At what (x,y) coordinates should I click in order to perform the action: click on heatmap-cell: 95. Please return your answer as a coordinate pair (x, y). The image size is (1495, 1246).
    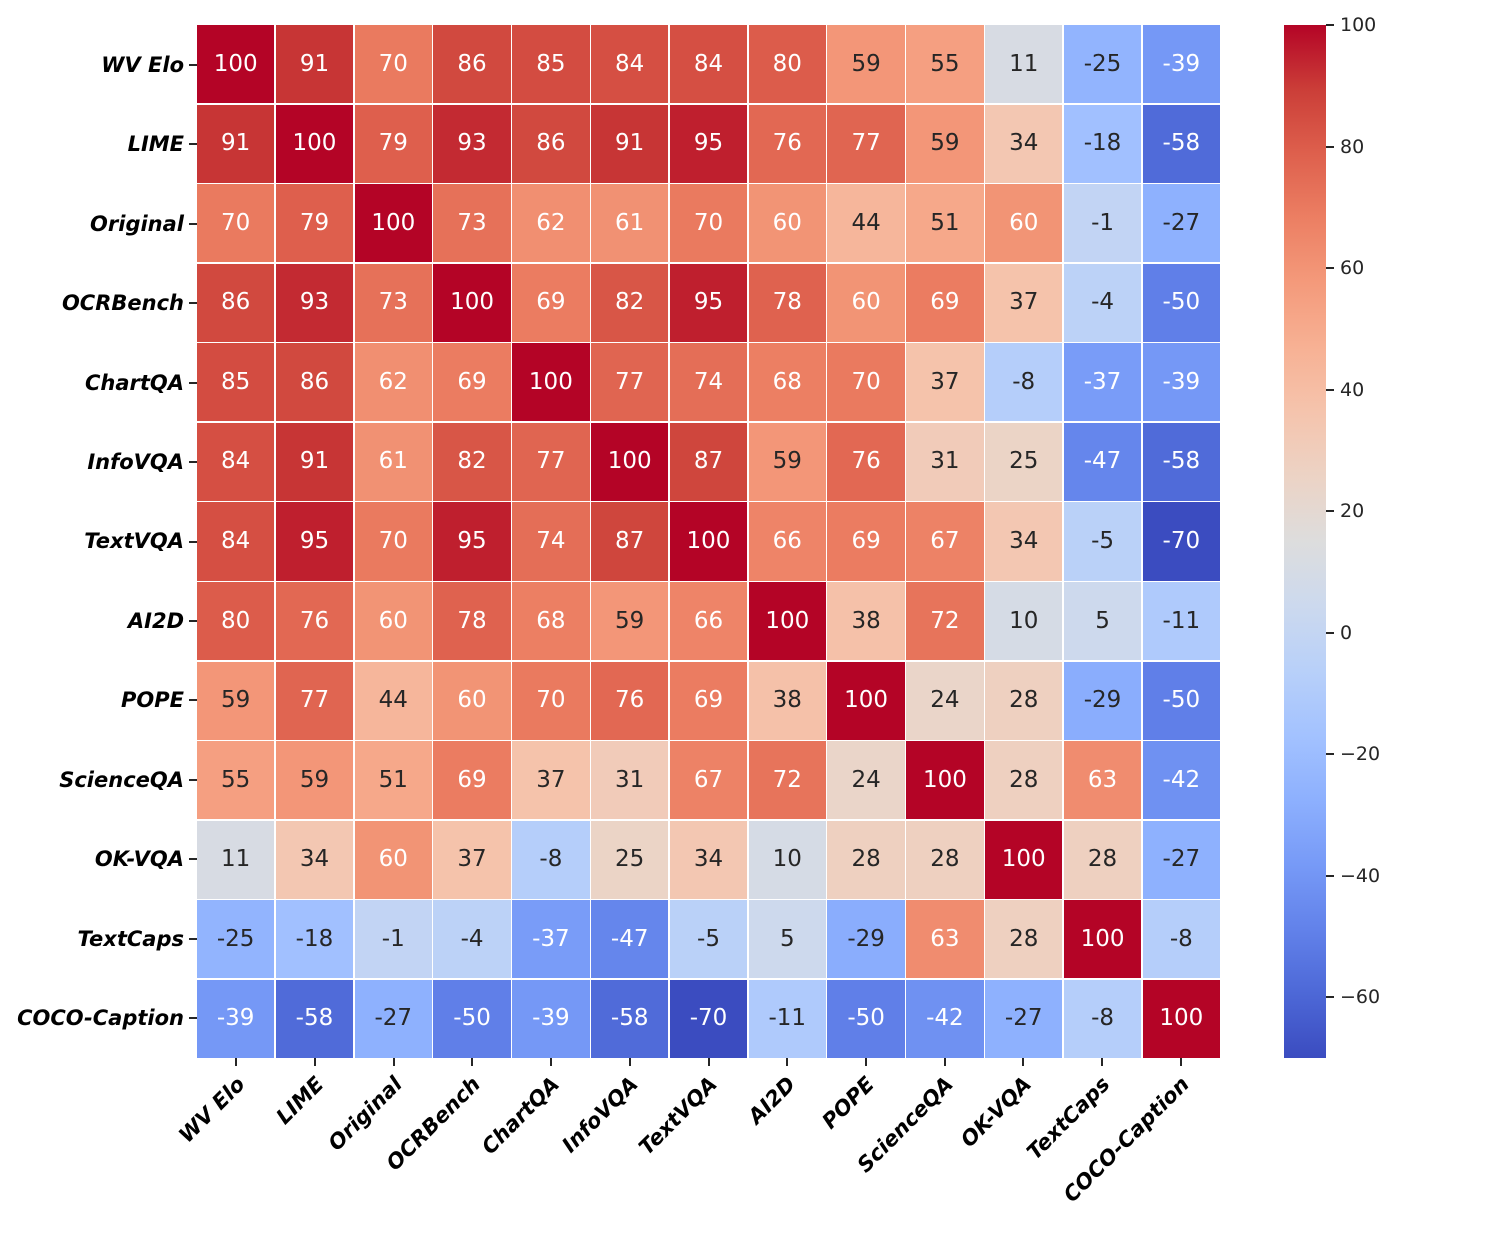
    Looking at the image, I should click on (708, 302).